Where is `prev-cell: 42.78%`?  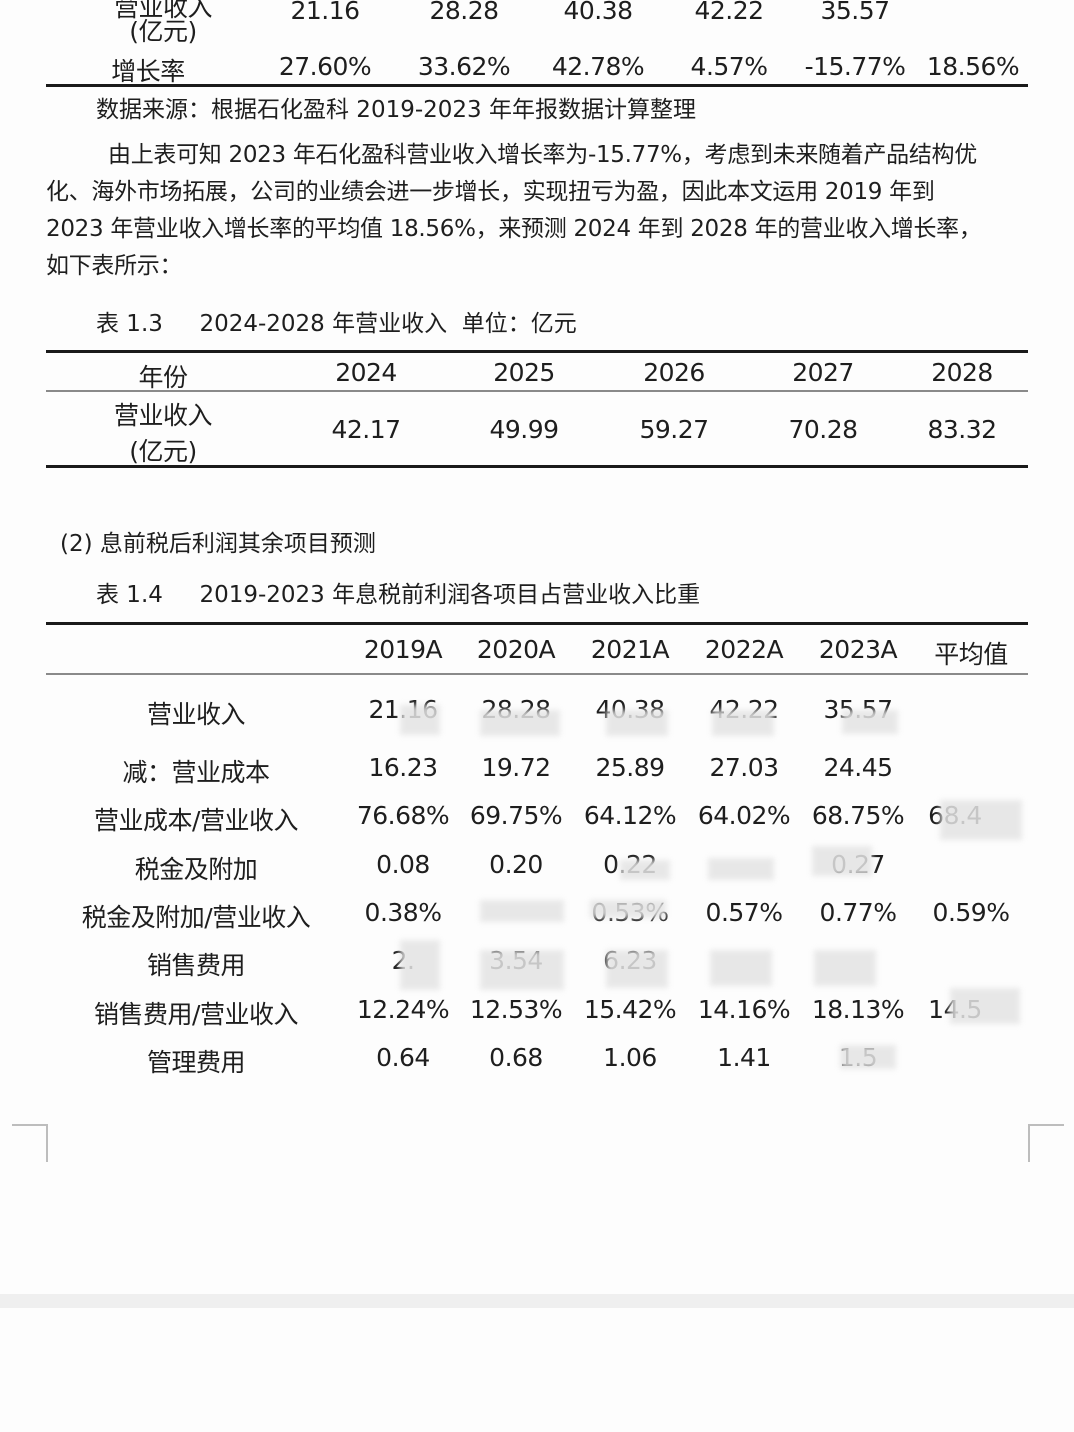 prev-cell: 42.78% is located at coordinates (598, 66).